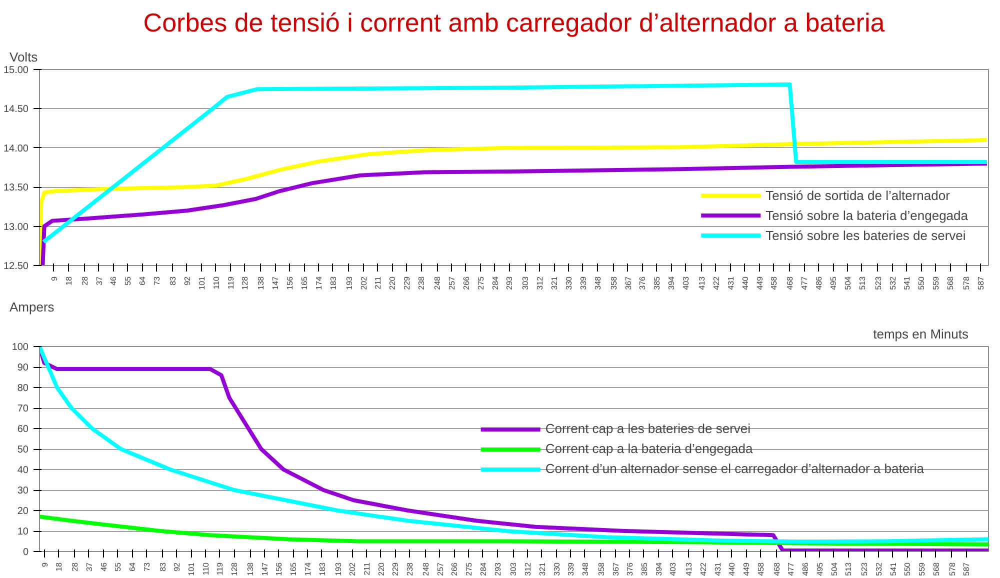 This screenshot has width=1000, height=578. What do you see at coordinates (648, 428) in the screenshot?
I see `legend-label: Corrent cap a les bateries de servei` at bounding box center [648, 428].